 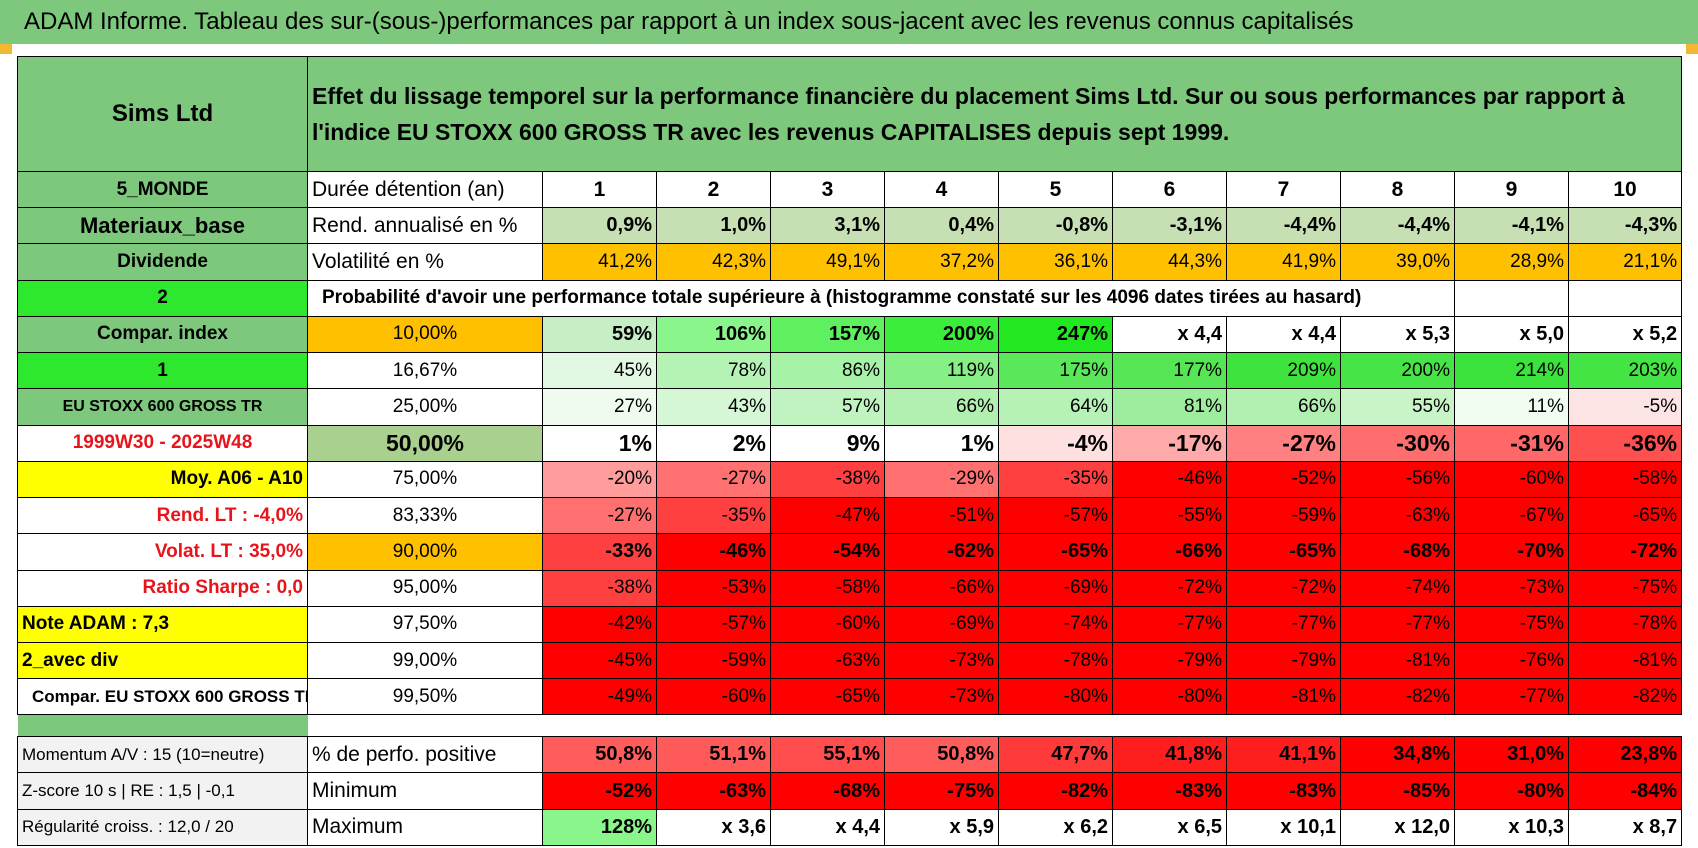 What do you see at coordinates (1169, 407) in the screenshot?
I see `value-cell: 81%` at bounding box center [1169, 407].